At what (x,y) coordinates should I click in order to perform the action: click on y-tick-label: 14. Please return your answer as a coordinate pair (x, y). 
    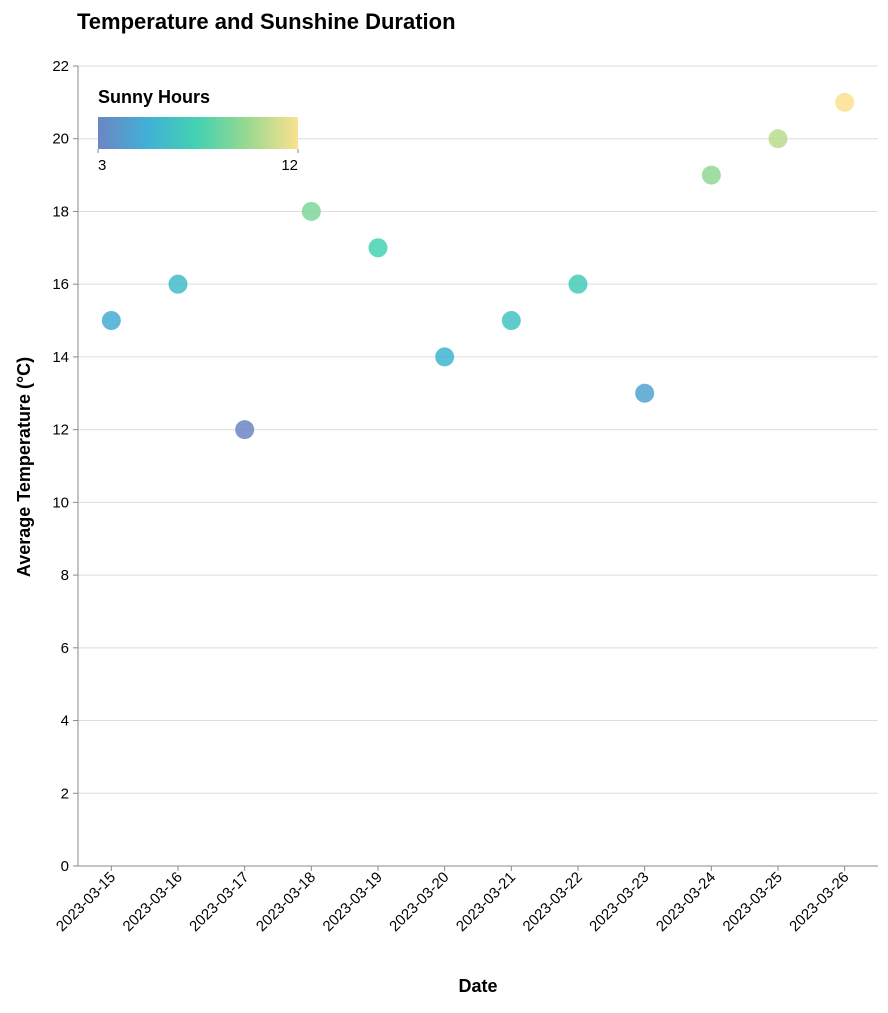
    Looking at the image, I should click on (60, 357).